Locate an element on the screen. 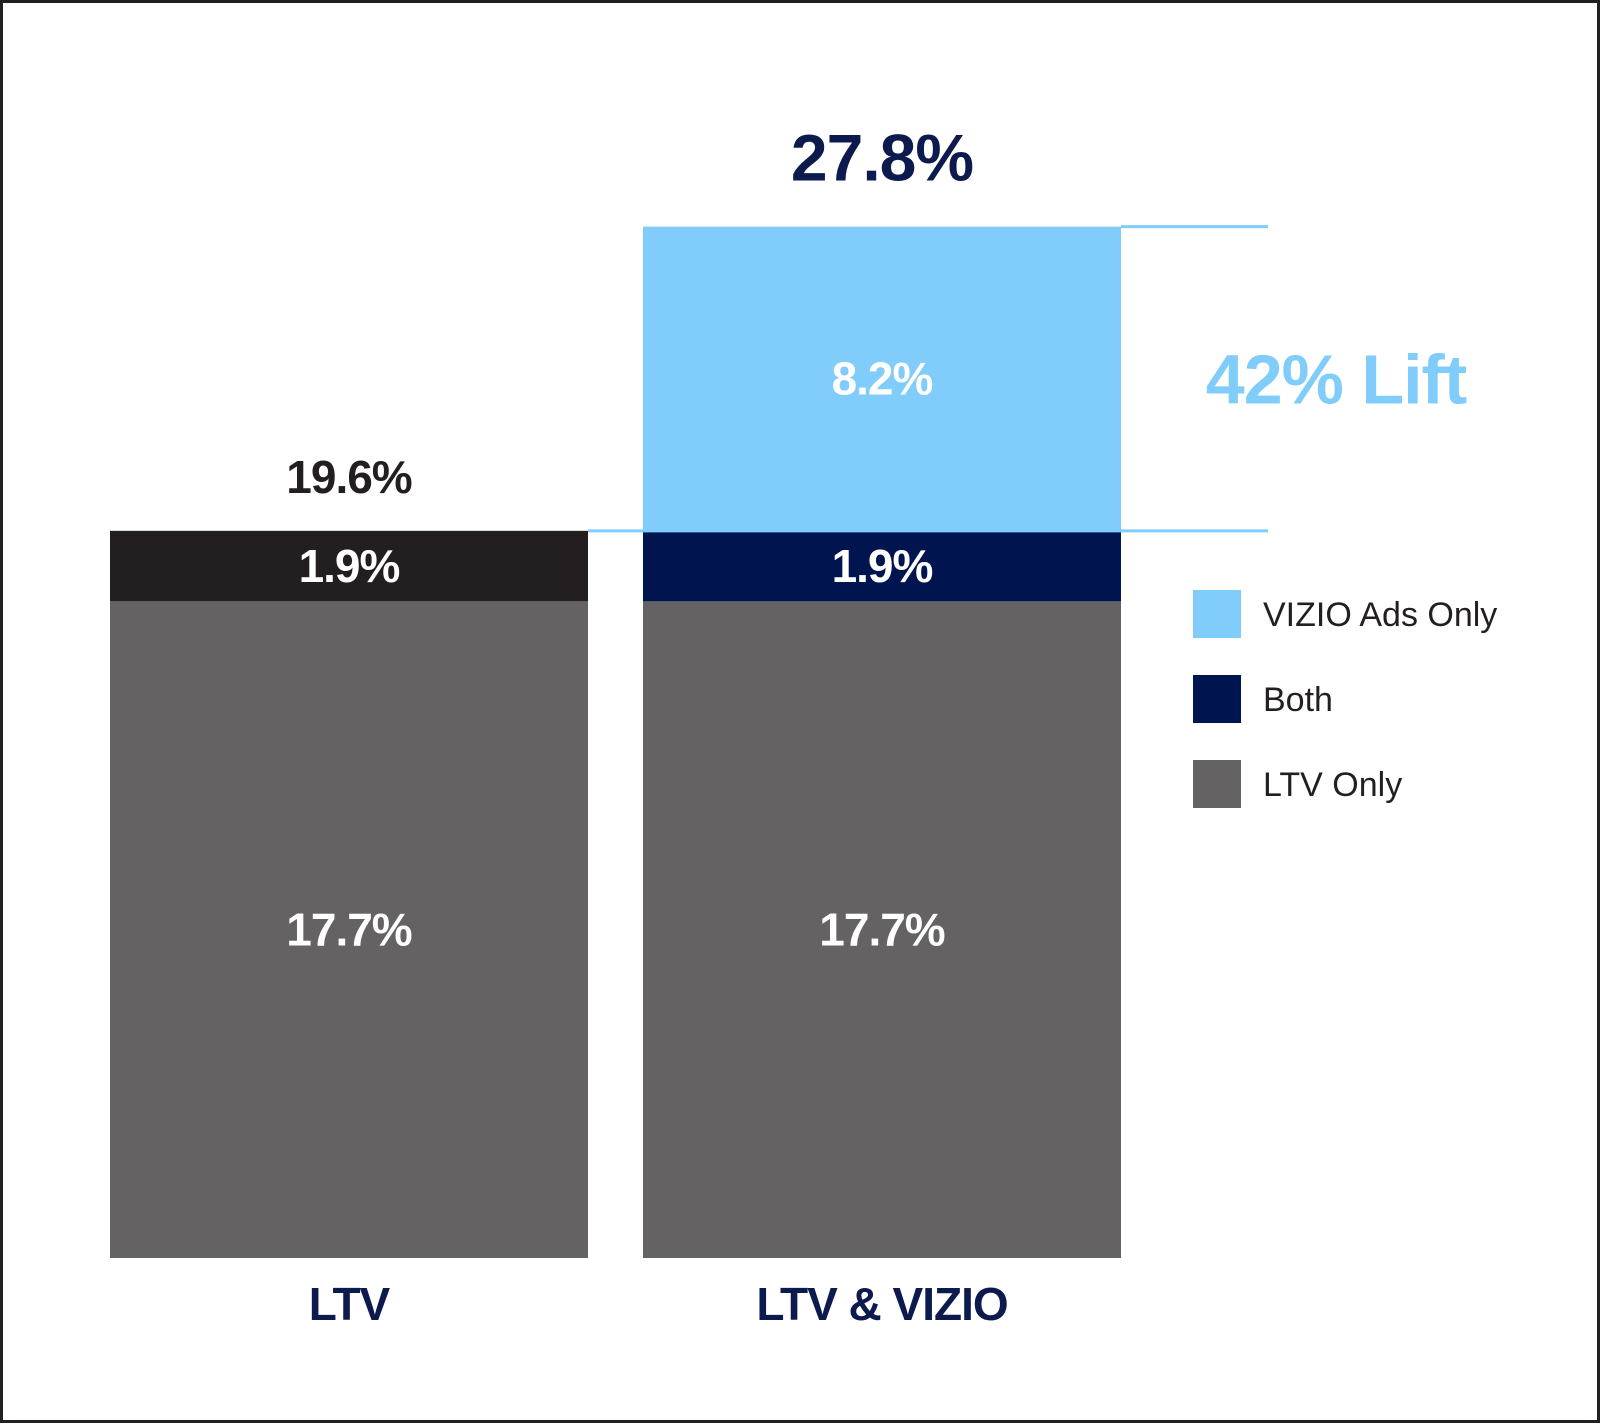  total-label-ltv-vizio: 27.8% is located at coordinates (882, 158).